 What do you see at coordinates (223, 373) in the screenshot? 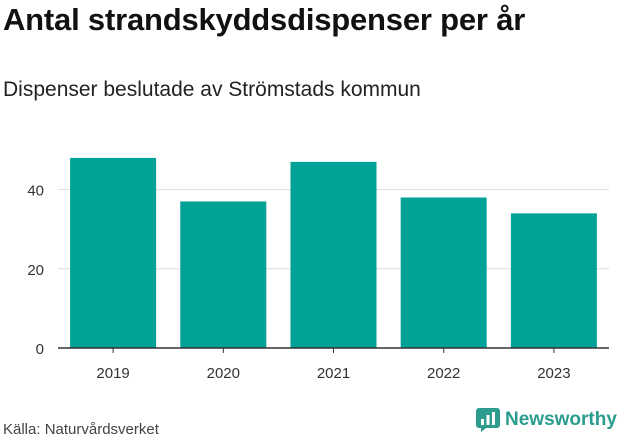
I see `x-tick-label: 2020` at bounding box center [223, 373].